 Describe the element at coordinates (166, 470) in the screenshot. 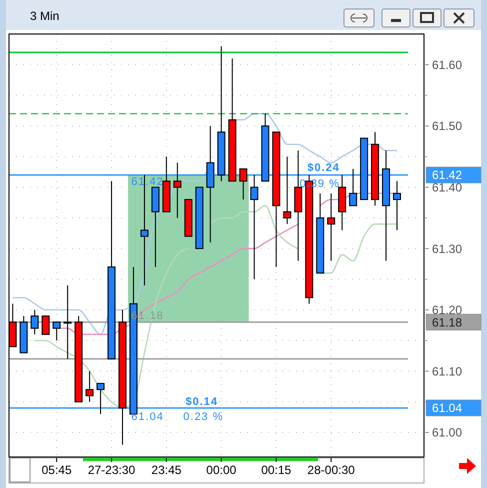

I see `x-tick-label: 23:45` at that location.